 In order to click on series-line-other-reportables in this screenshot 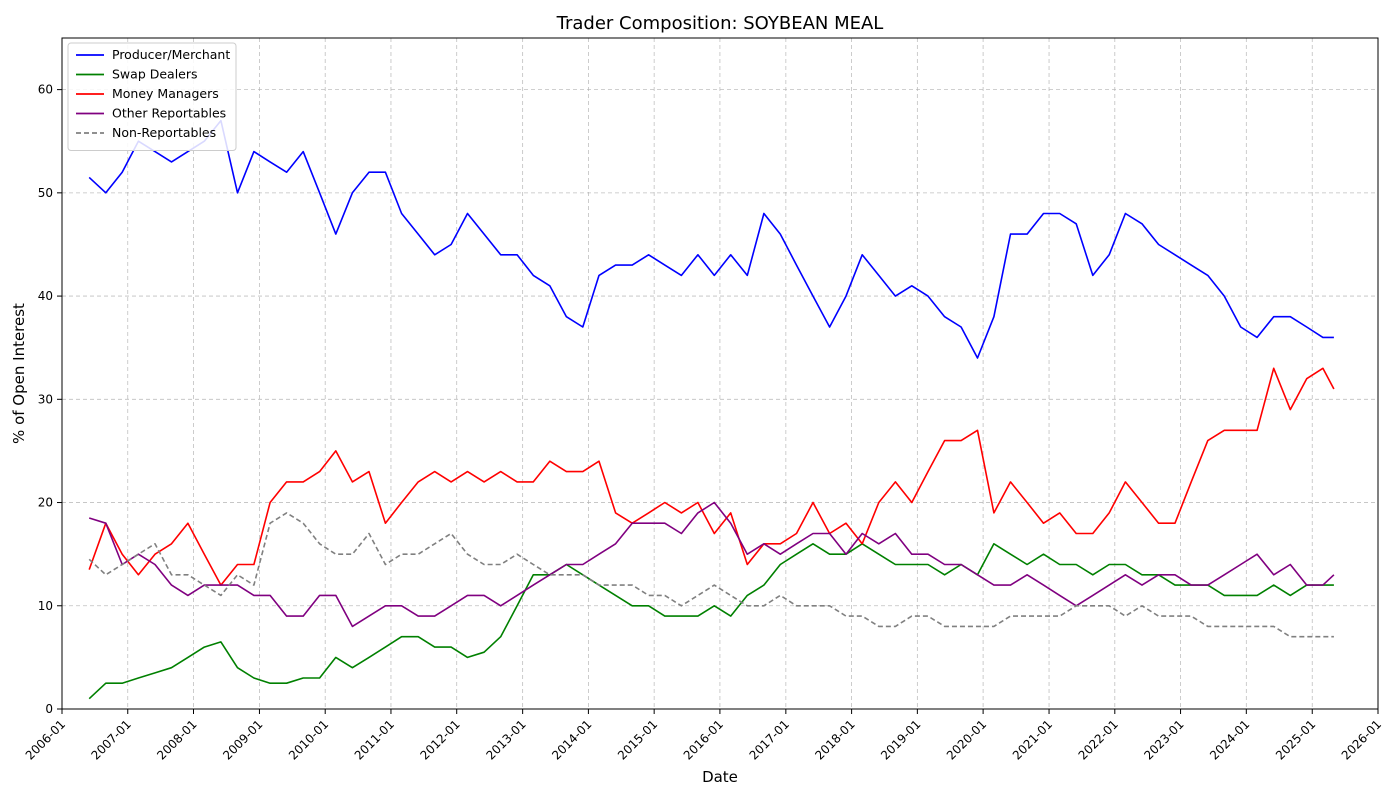, I will do `click(711, 564)`.